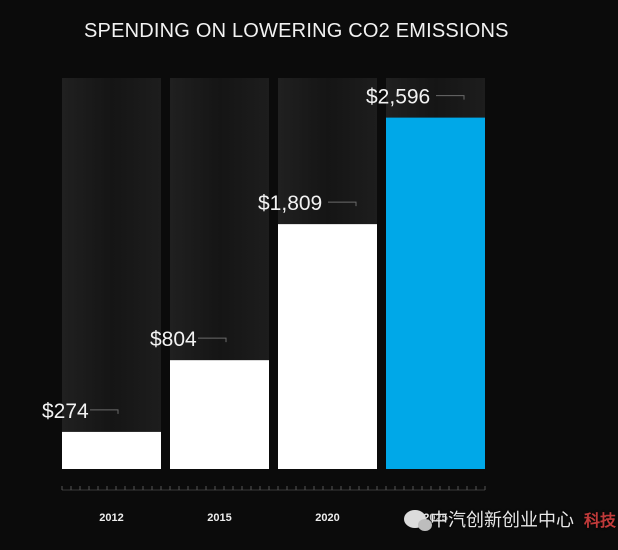  I want to click on label-leader-2012, so click(104, 411).